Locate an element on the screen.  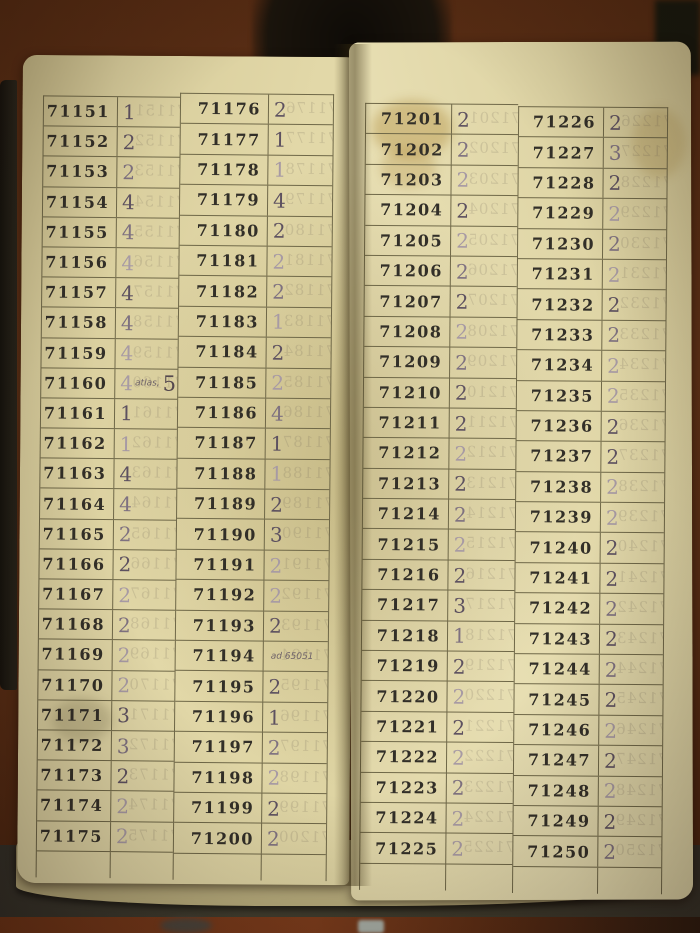
count-cell: 71234 2 is located at coordinates (633, 365).